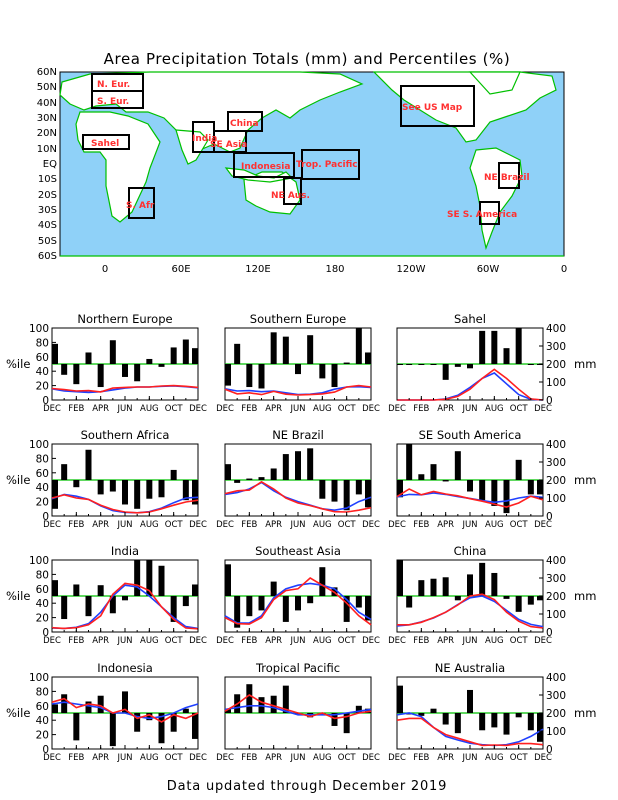 This screenshot has width=618, height=800. Describe the element at coordinates (301, 149) in the screenshot. I see `map-region-boxes` at that location.